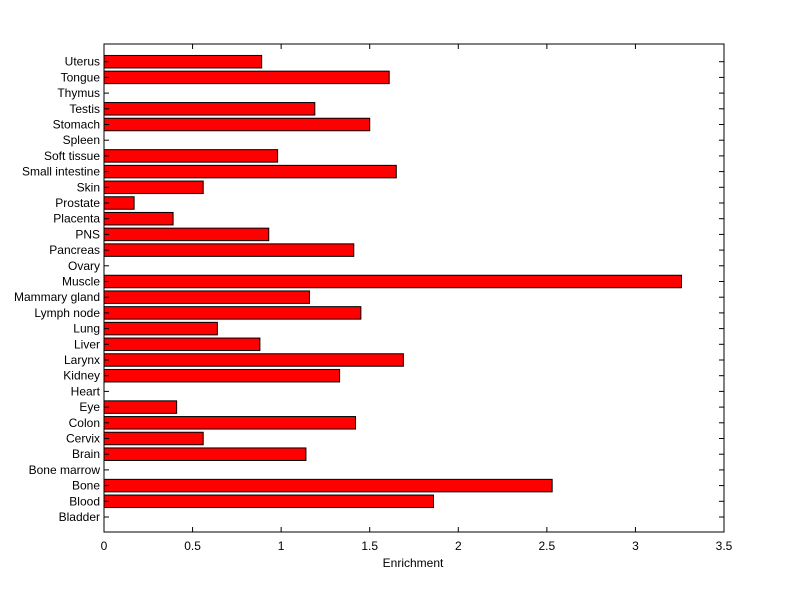  What do you see at coordinates (74, 250) in the screenshot?
I see `y-tick-label-pancreas: Pancreas` at bounding box center [74, 250].